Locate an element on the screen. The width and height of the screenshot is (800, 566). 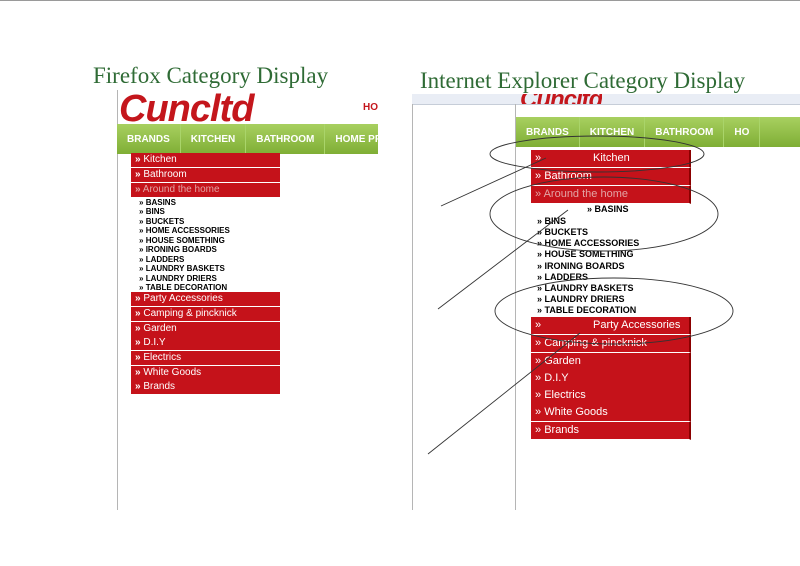
highlight-ellipse-party is located at coordinates (614, 311).